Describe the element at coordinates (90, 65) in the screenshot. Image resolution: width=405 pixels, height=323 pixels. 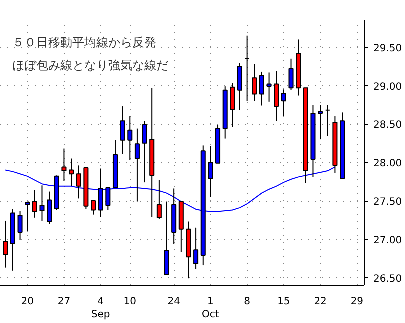
I see `annotation: ほぼ包み線となり強気な線だ` at that location.